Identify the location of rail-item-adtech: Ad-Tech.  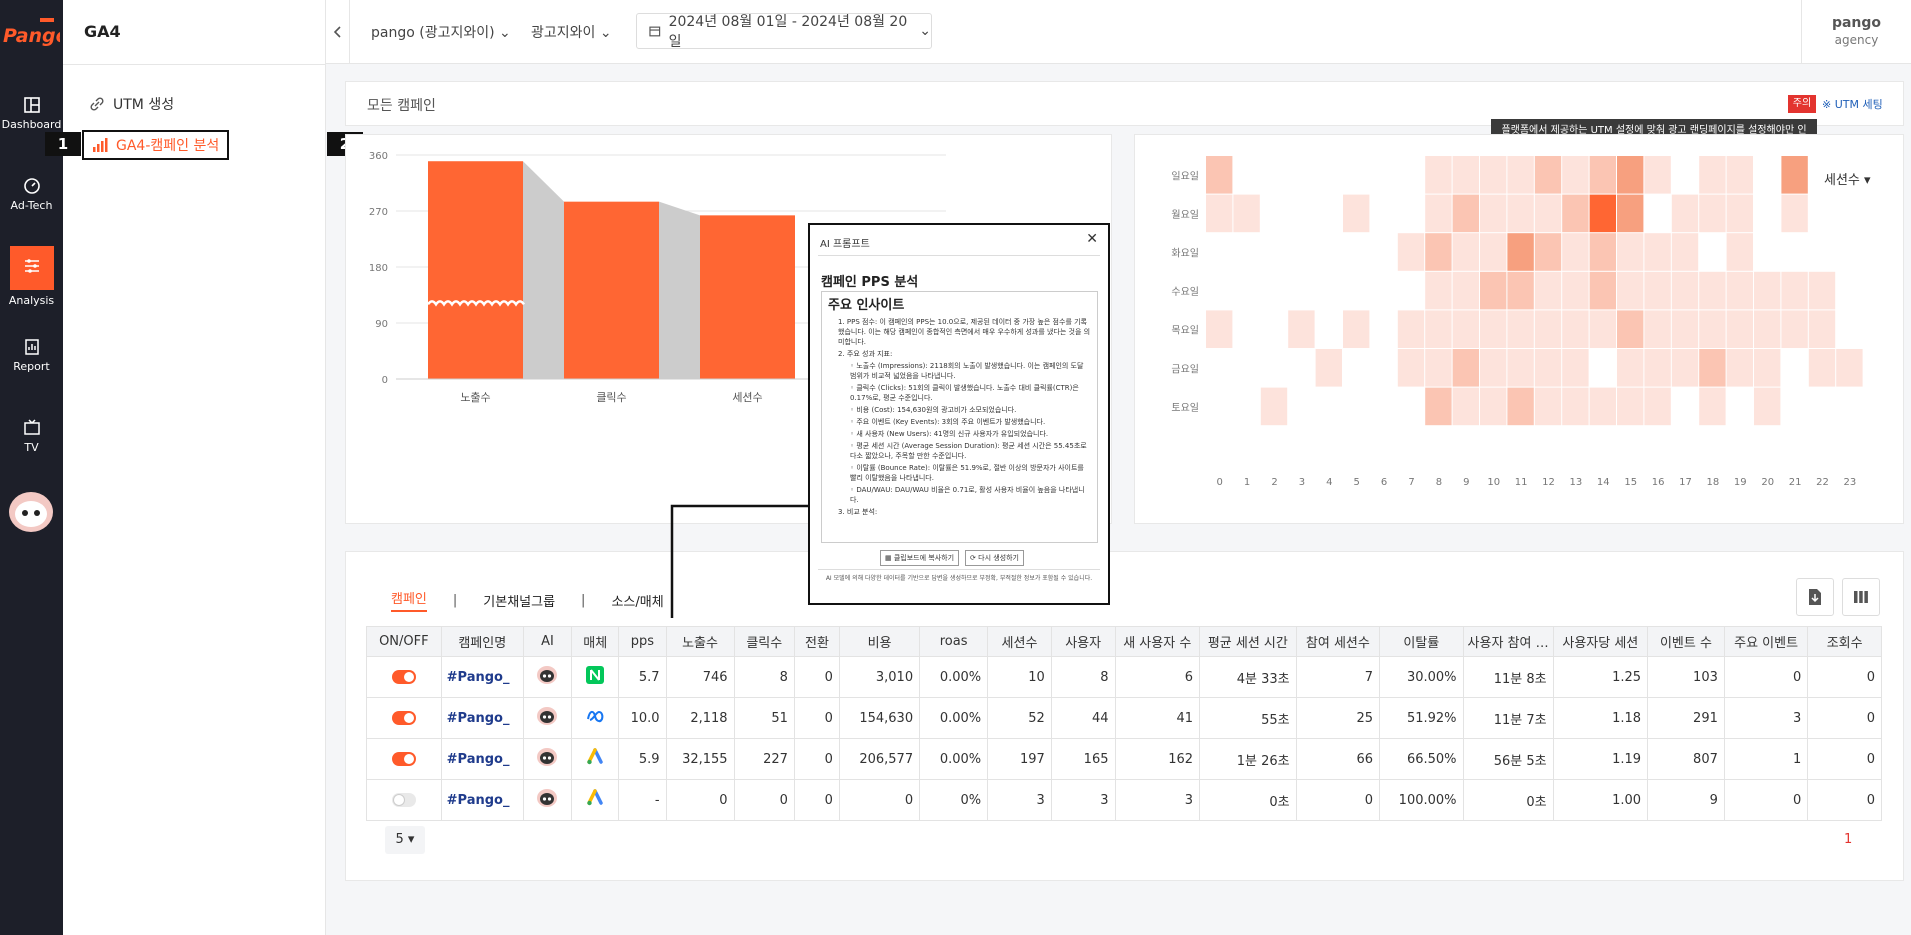
(31, 208).